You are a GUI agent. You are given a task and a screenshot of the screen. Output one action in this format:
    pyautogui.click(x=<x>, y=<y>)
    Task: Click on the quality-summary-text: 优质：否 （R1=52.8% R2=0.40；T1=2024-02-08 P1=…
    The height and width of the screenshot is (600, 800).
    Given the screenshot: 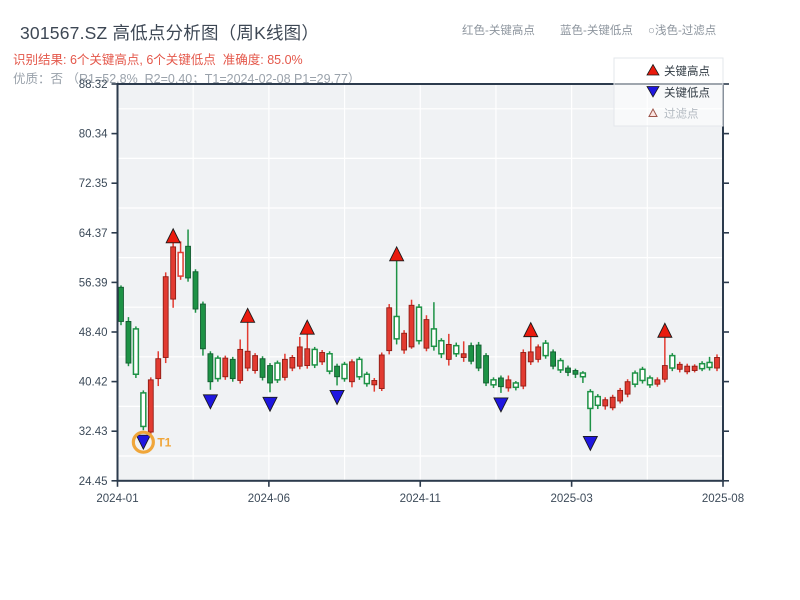 What is the action you would take?
    pyautogui.click(x=187, y=79)
    